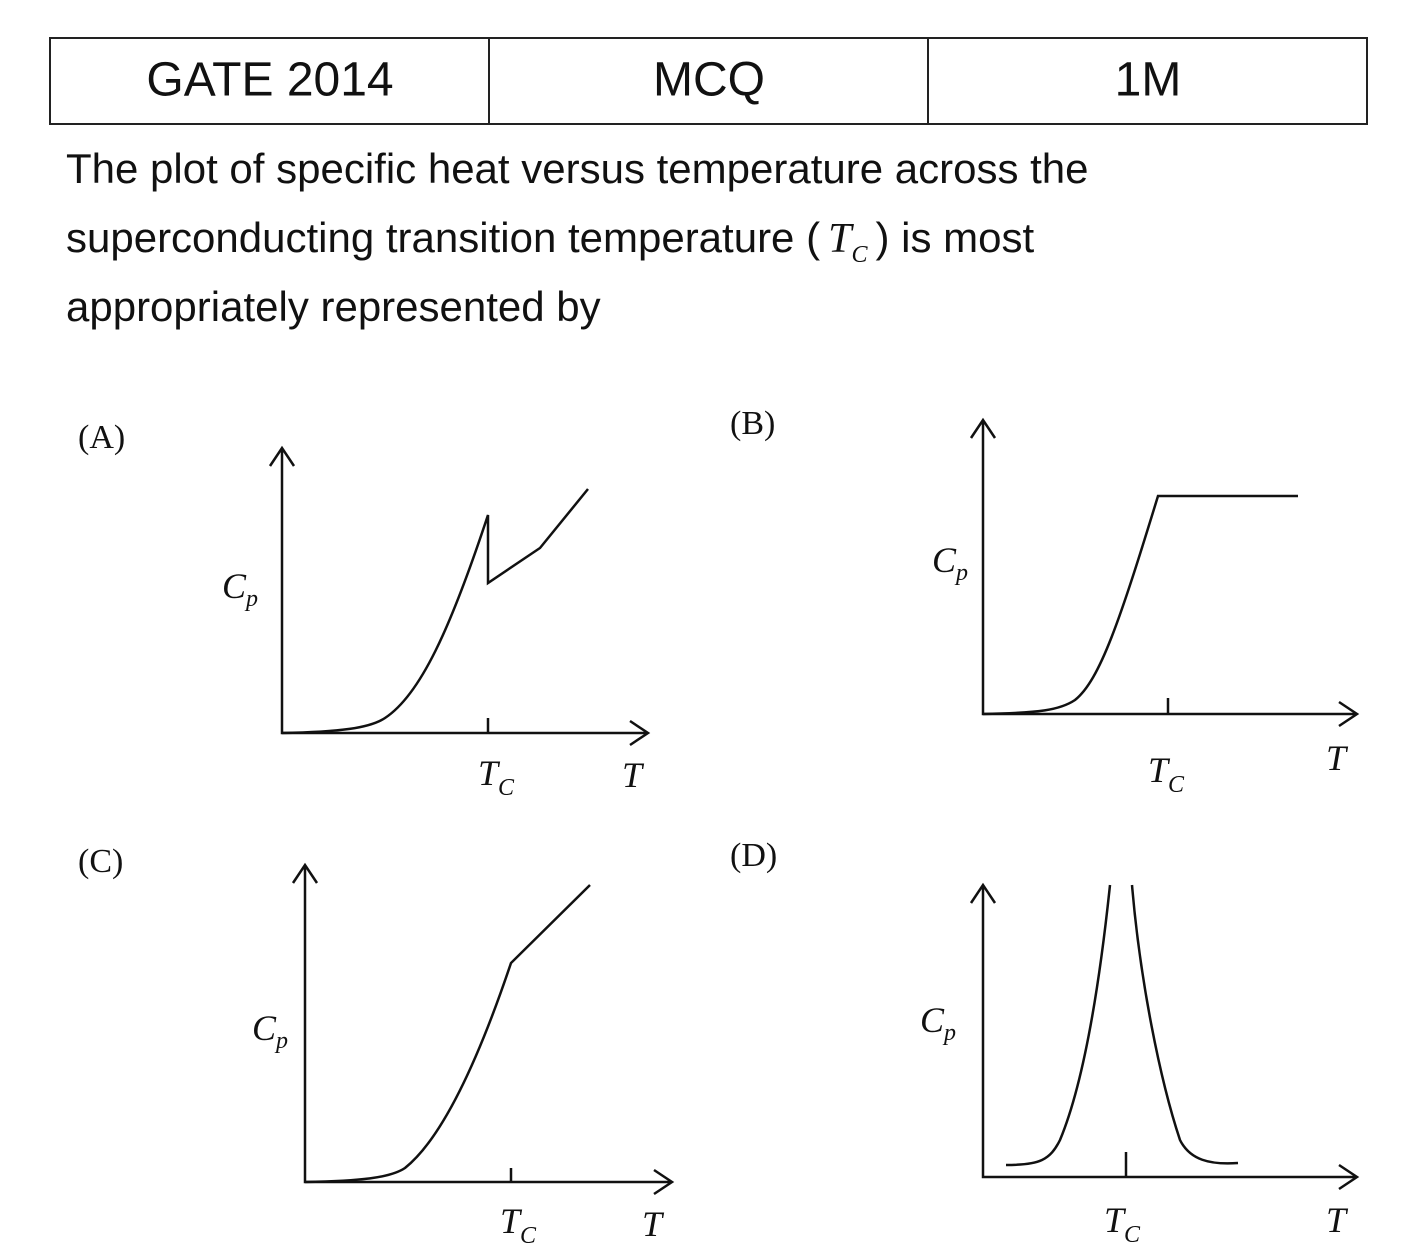  What do you see at coordinates (100, 861) in the screenshot?
I see `option-label: (C)` at bounding box center [100, 861].